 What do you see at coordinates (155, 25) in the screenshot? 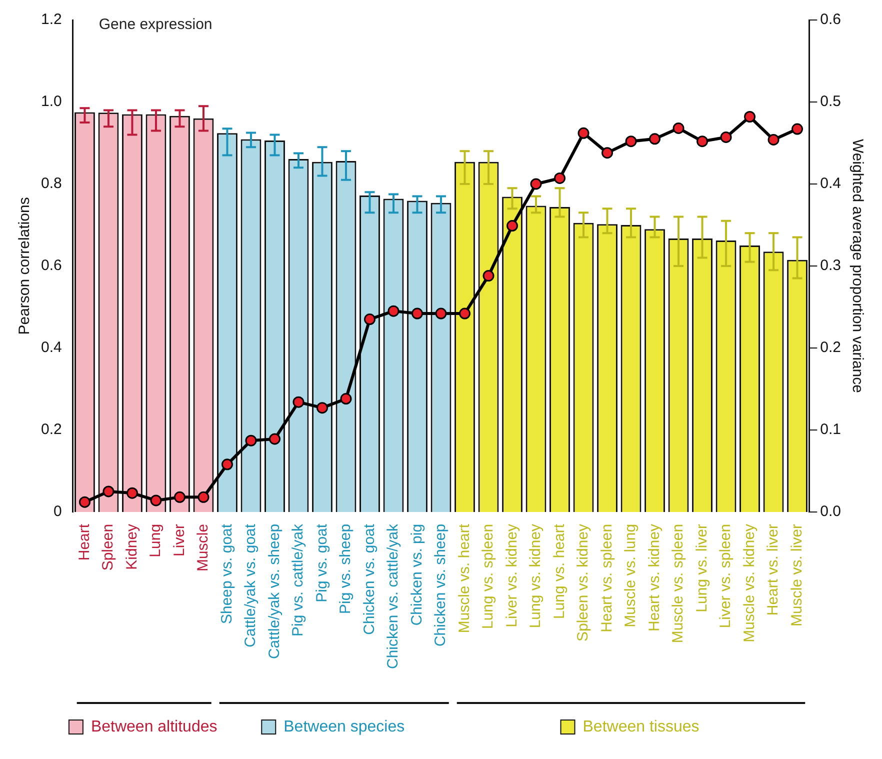
I see `chart-title: Gene expression` at bounding box center [155, 25].